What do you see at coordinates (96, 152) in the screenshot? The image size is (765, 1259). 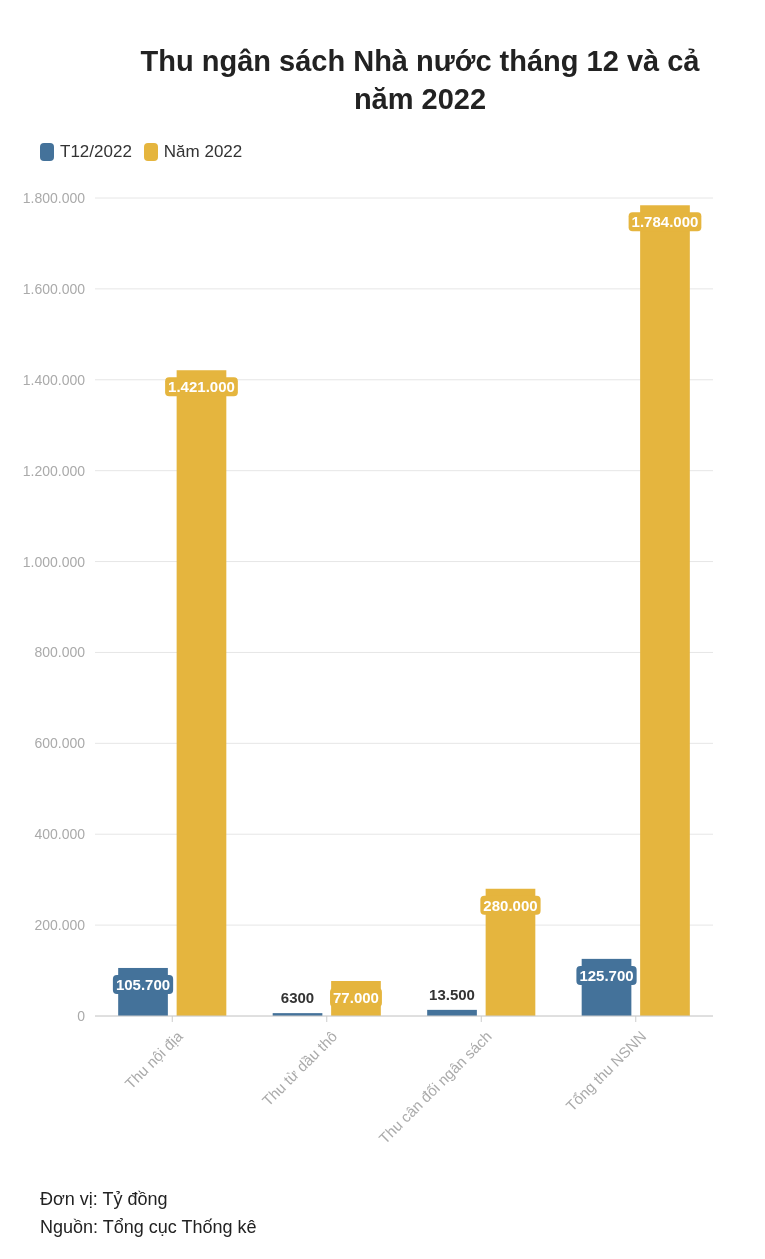 I see `legend-label: T12/2022` at bounding box center [96, 152].